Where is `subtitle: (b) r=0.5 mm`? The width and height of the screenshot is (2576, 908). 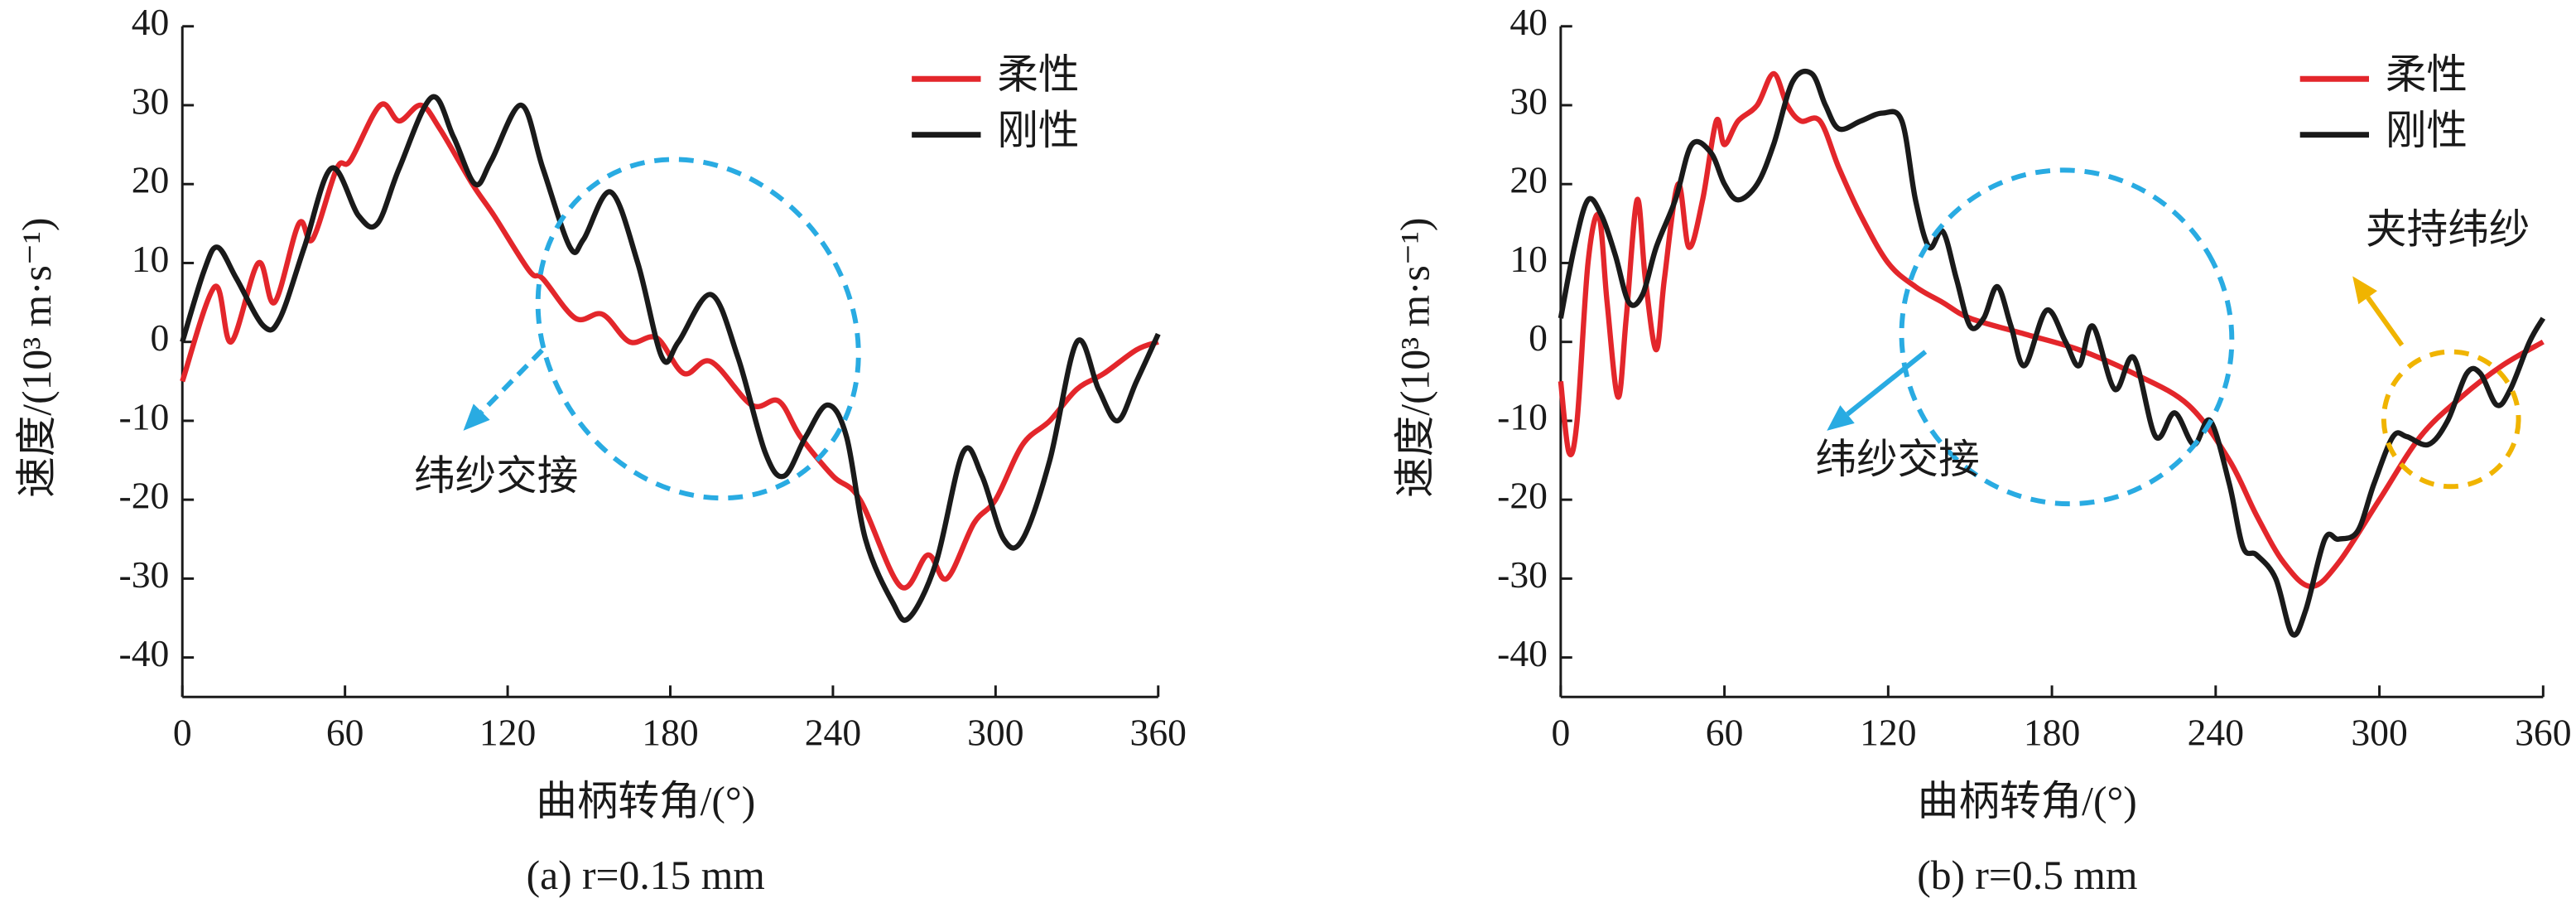
subtitle: (b) r=0.5 mm is located at coordinates (2027, 875).